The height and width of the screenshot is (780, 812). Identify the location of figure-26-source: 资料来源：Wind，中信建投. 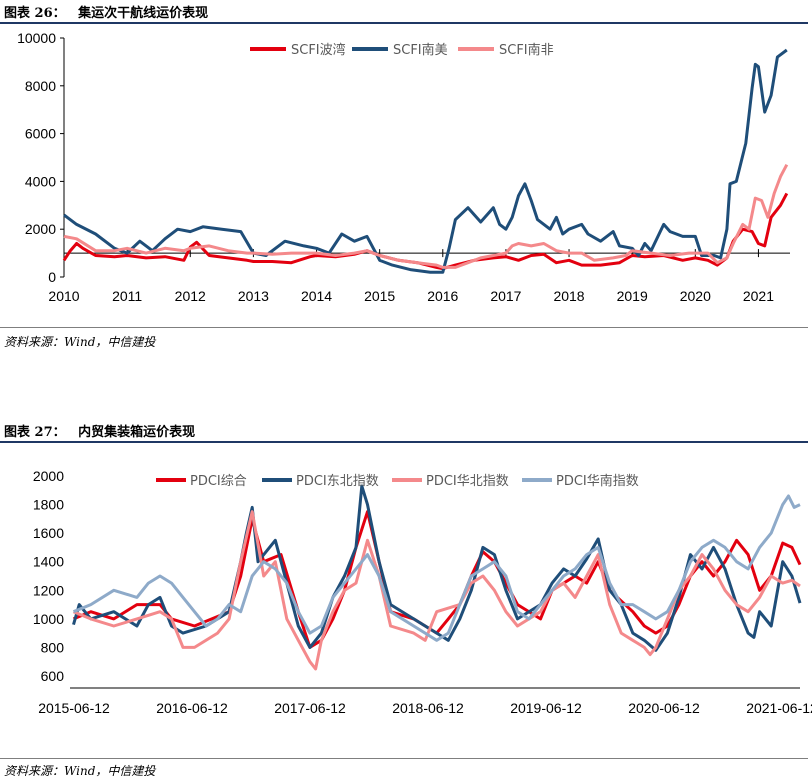
(80, 342).